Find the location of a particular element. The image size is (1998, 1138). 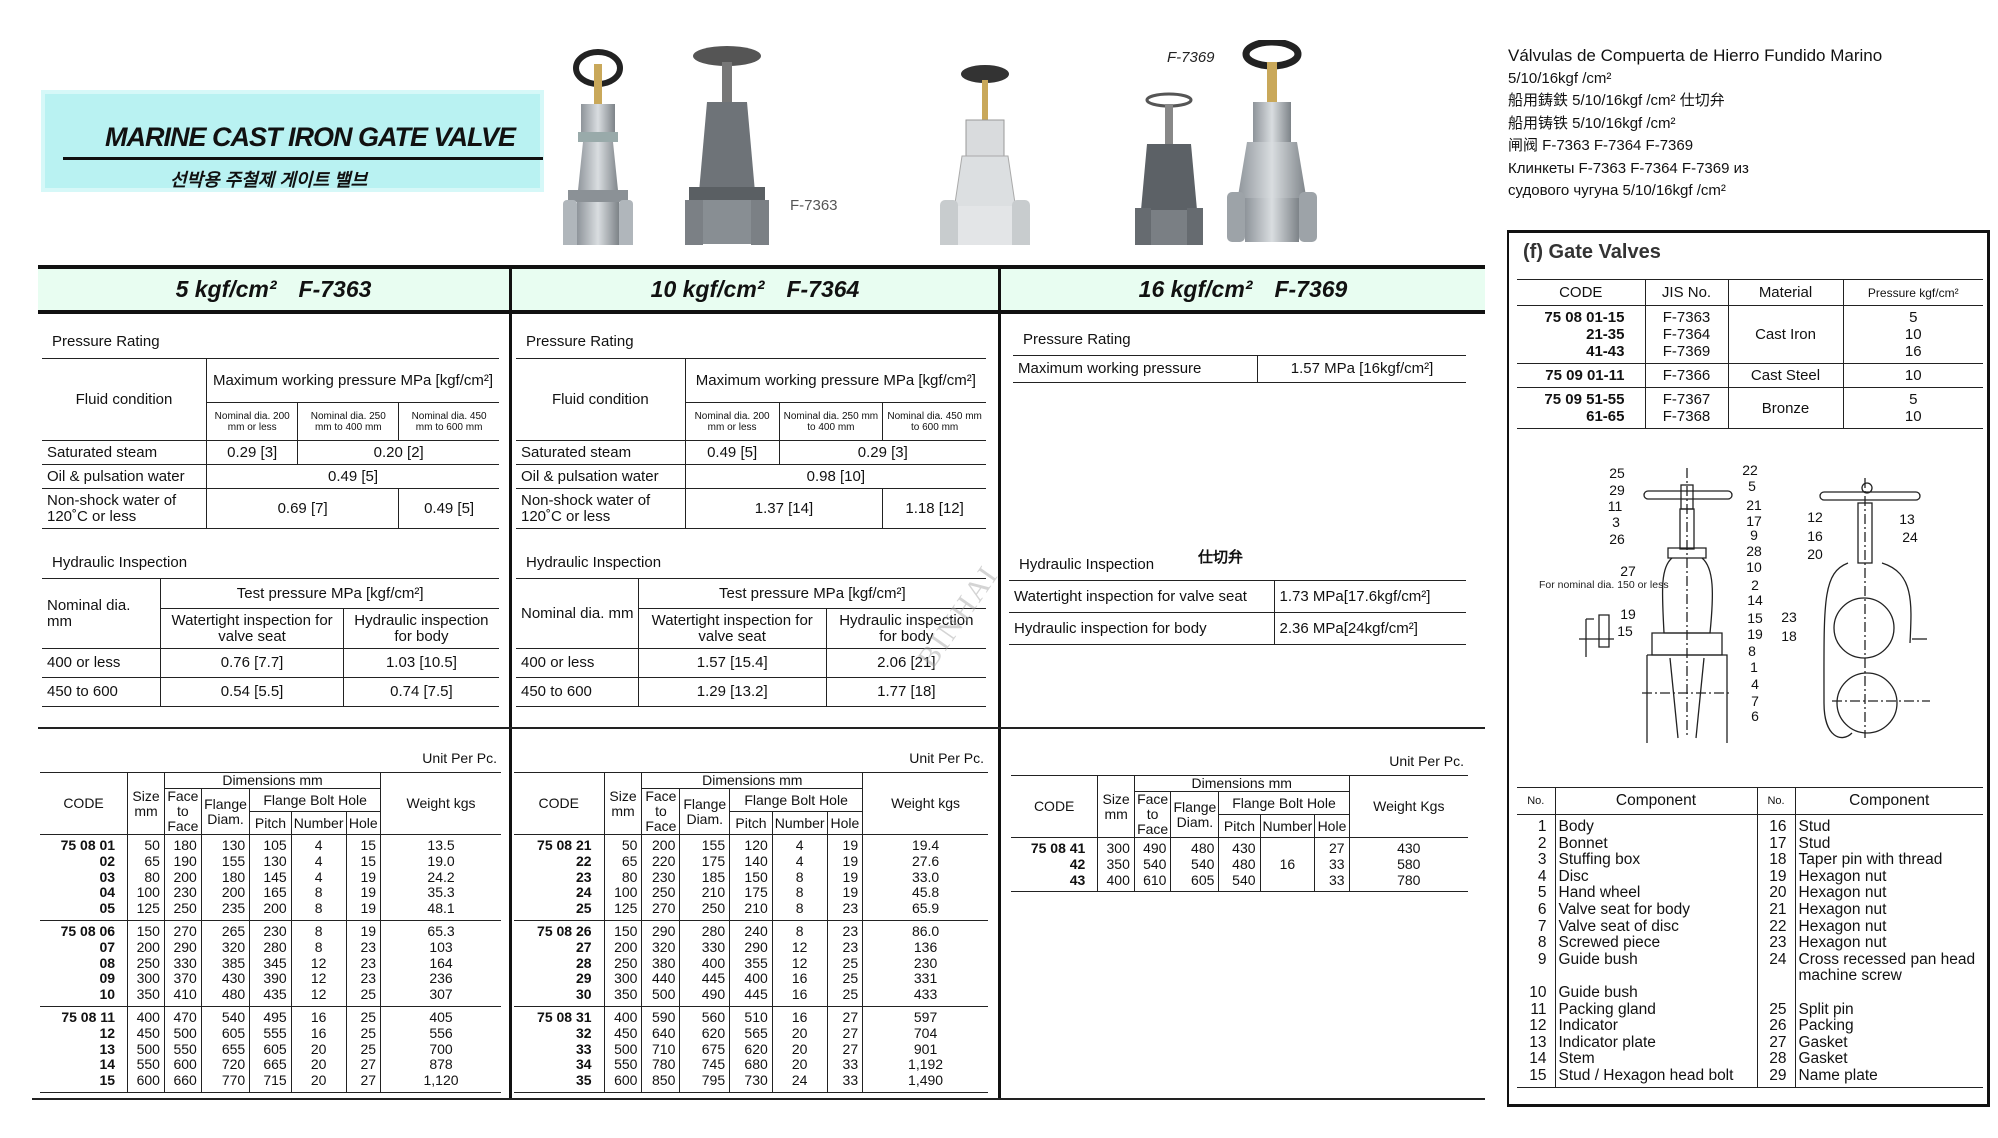

code: 75 08 31 is located at coordinates (564, 1016).